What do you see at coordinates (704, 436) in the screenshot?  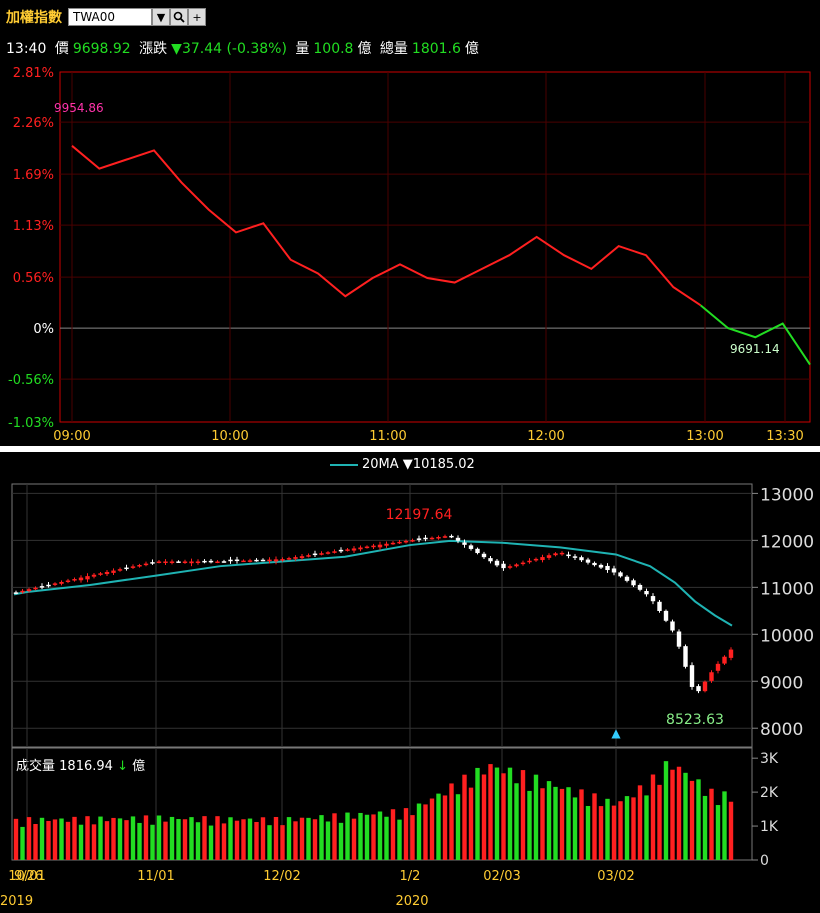 I see `x-tick-label: 13:00` at bounding box center [704, 436].